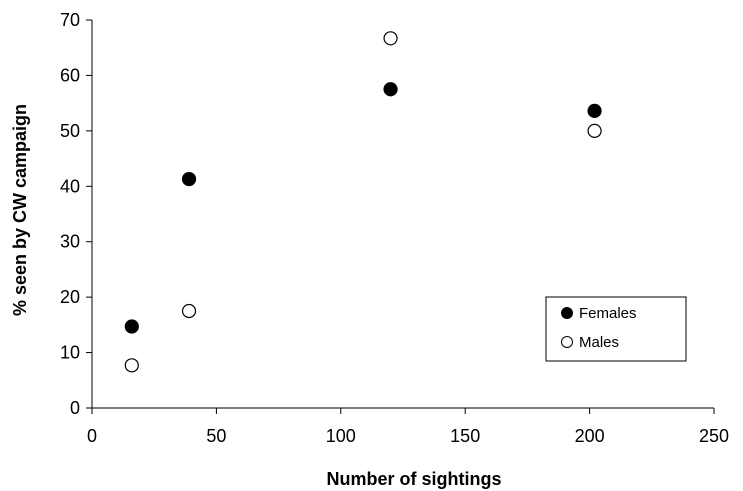  I want to click on y-tick-label: 30, so click(70, 242).